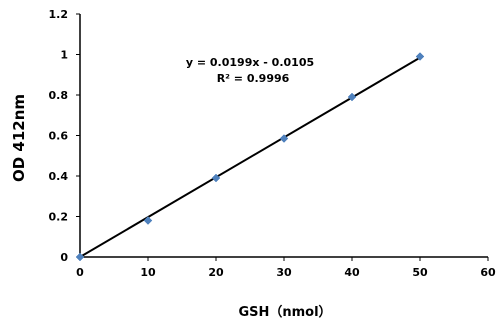 The width and height of the screenshot is (497, 325). Describe the element at coordinates (59, 136) in the screenshot. I see `y-tick-label: 0.6` at that location.